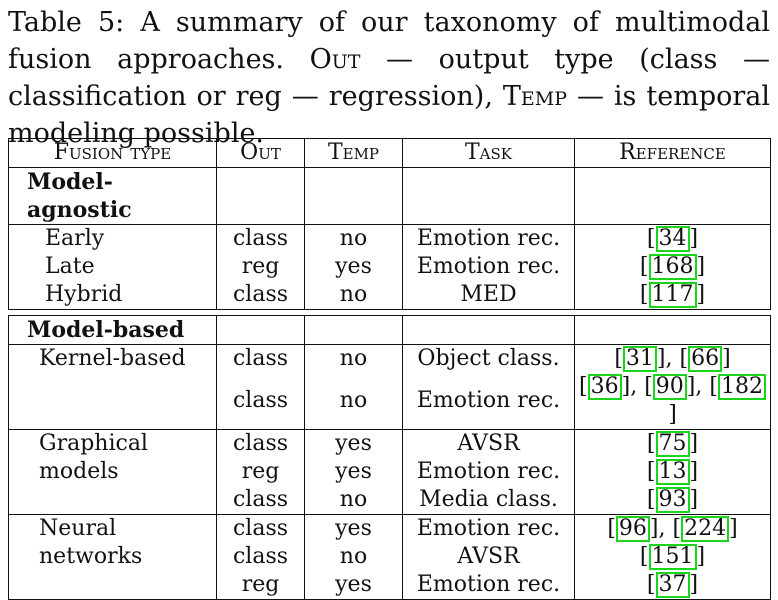 The height and width of the screenshot is (600, 778). Describe the element at coordinates (389, 115) in the screenshot. I see `caption-temp-text: — is temporal modeling possible.` at that location.